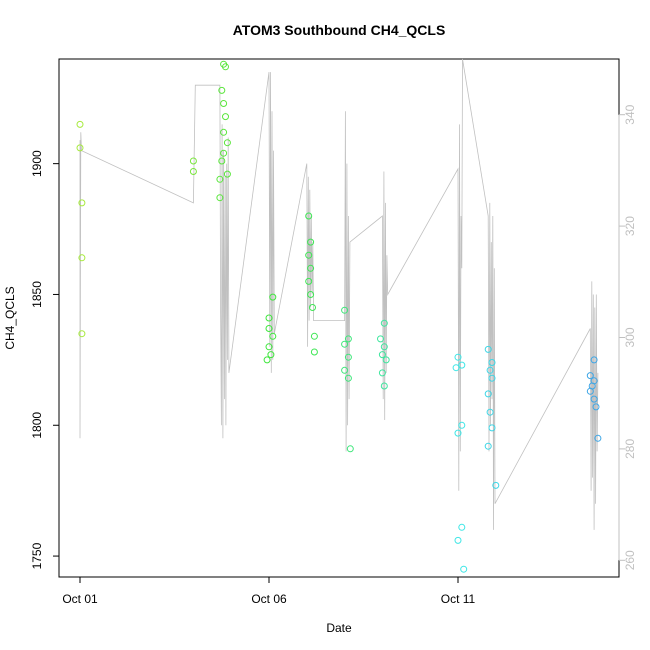  I want to click on x-axis-label: Date, so click(339, 628).